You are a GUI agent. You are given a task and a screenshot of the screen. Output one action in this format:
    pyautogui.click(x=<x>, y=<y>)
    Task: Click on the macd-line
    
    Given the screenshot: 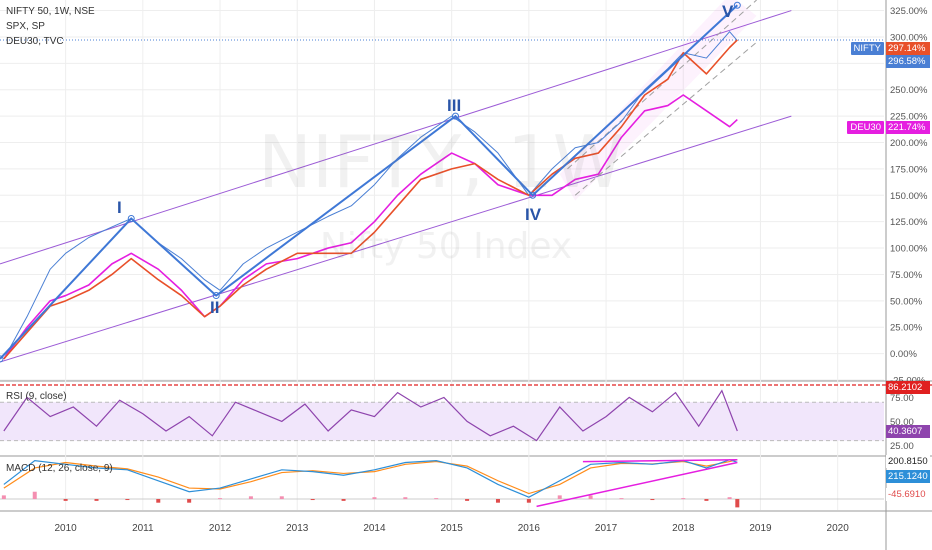 What is the action you would take?
    pyautogui.click(x=370, y=478)
    